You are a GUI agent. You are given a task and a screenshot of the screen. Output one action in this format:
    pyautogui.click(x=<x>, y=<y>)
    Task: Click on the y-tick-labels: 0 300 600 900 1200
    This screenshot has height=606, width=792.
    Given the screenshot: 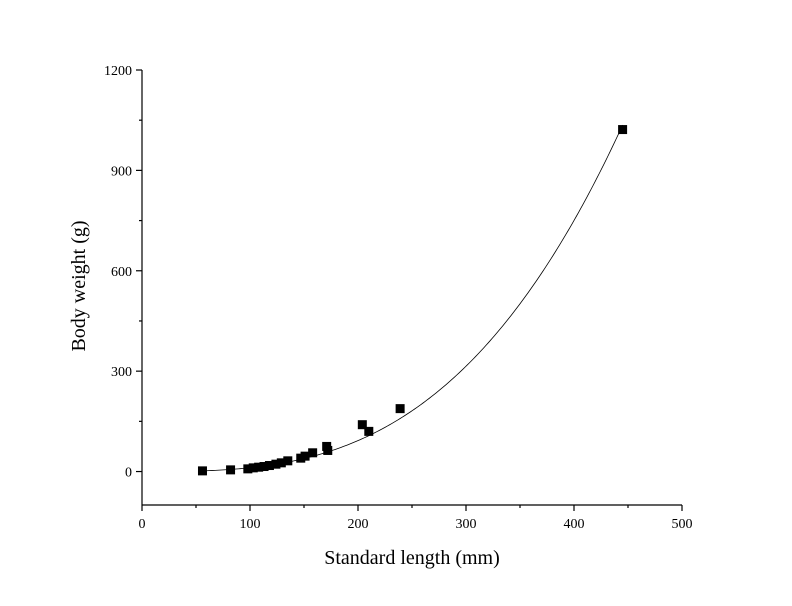 What is the action you would take?
    pyautogui.click(x=118, y=272)
    